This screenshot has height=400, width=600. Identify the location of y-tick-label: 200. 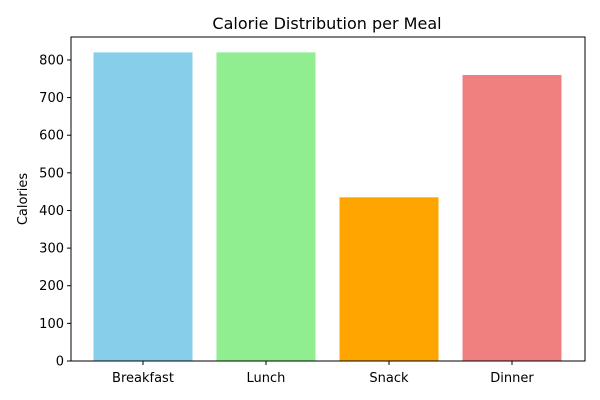
(51, 286).